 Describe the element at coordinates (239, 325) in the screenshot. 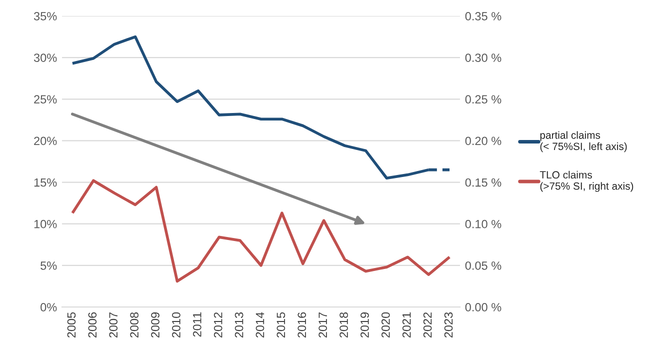

I see `x-tick-label: 2013` at that location.